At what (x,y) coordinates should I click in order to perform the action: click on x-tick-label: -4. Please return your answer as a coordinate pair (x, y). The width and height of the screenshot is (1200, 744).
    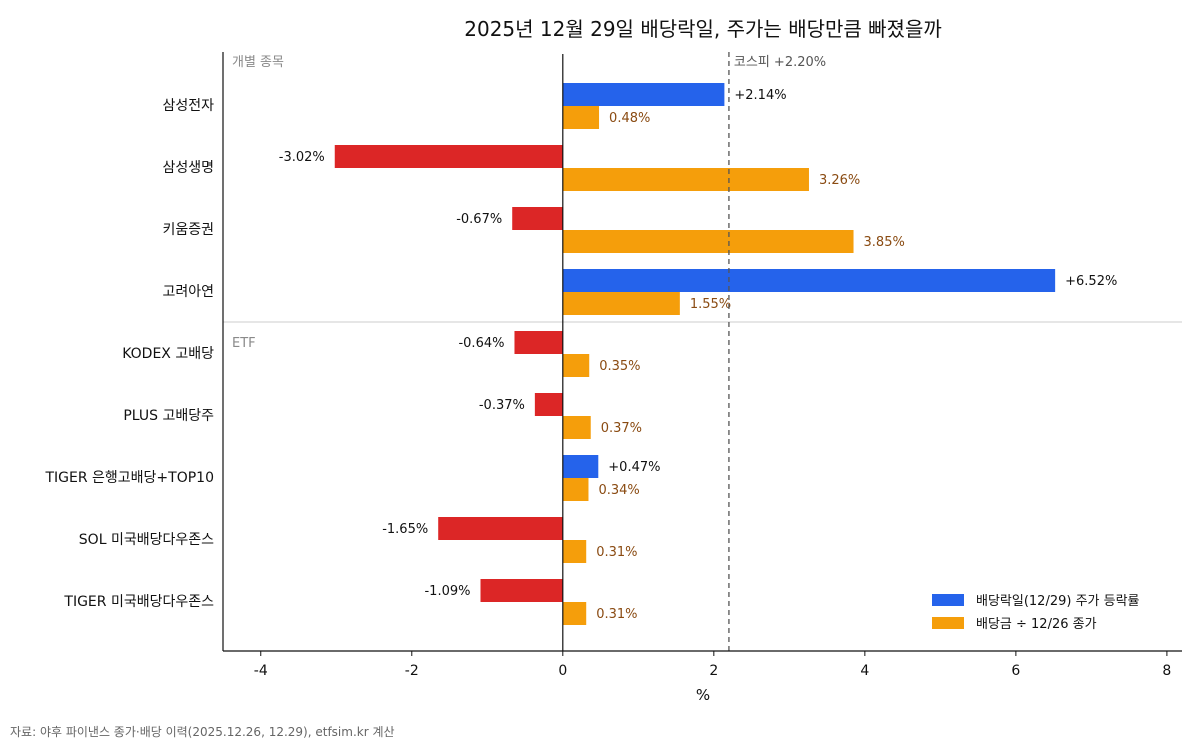
    Looking at the image, I should click on (261, 671).